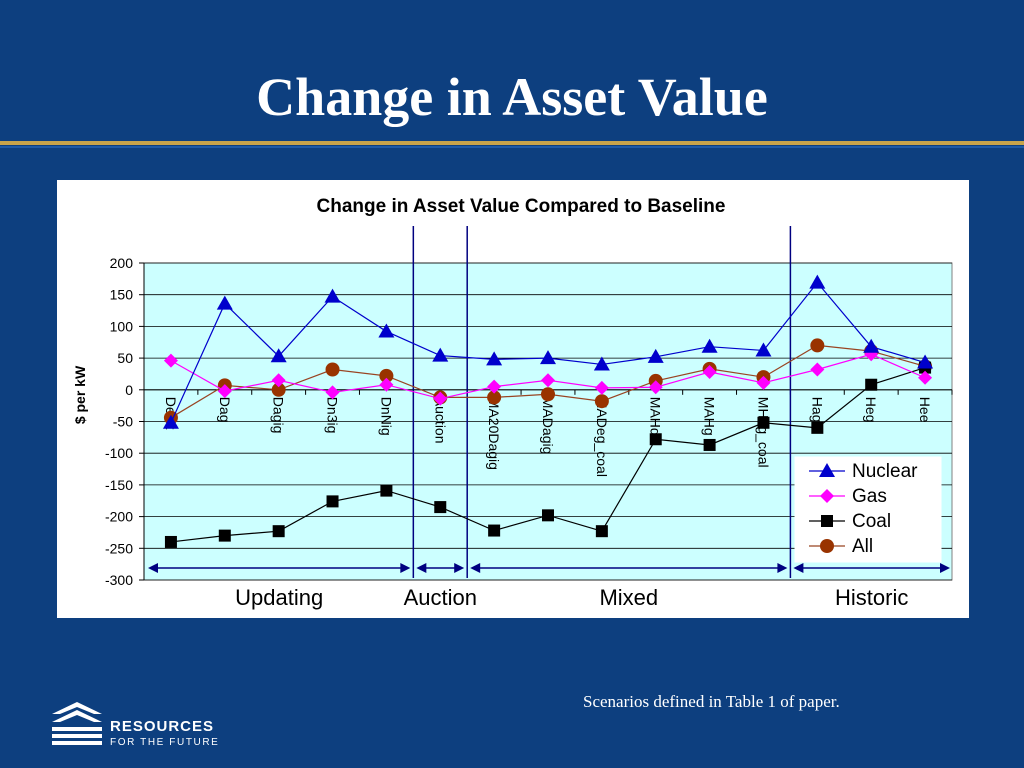 The height and width of the screenshot is (768, 1024). What do you see at coordinates (123, 422) in the screenshot?
I see `y-tick-label: -50` at bounding box center [123, 422].